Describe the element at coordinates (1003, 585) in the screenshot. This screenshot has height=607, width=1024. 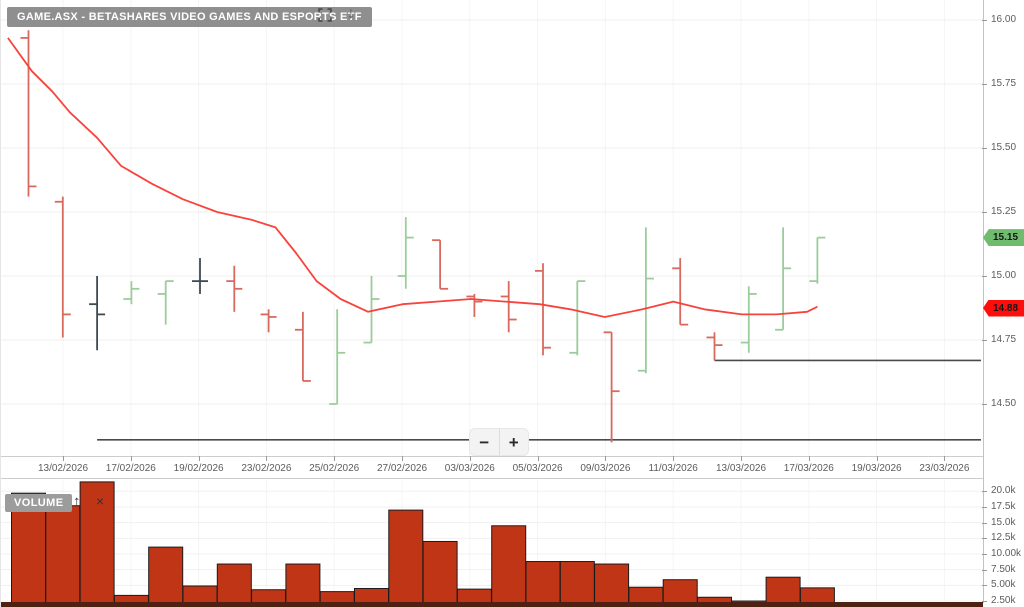
I see `volume-tick-label: 5.00k` at that location.